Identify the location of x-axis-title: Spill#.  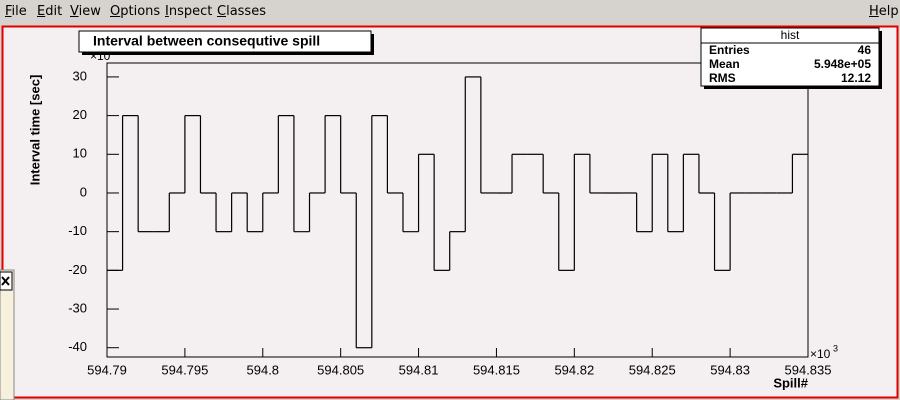
(790, 382).